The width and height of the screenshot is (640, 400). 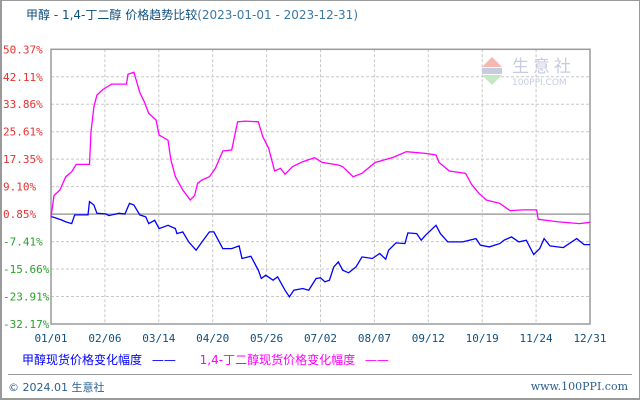 What do you see at coordinates (376, 360) in the screenshot?
I see `legend-line-butanediol: ——` at bounding box center [376, 360].